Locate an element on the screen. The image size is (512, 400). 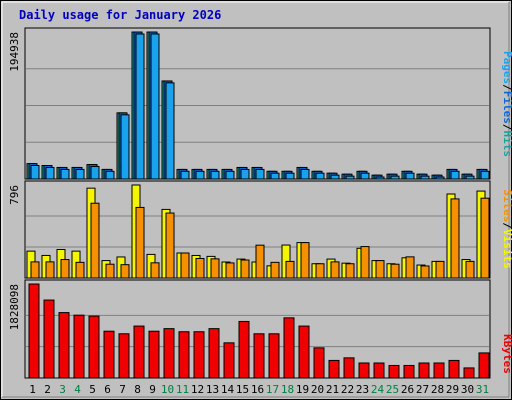
y-max-label: 1828098 is located at coordinates (14, 307).